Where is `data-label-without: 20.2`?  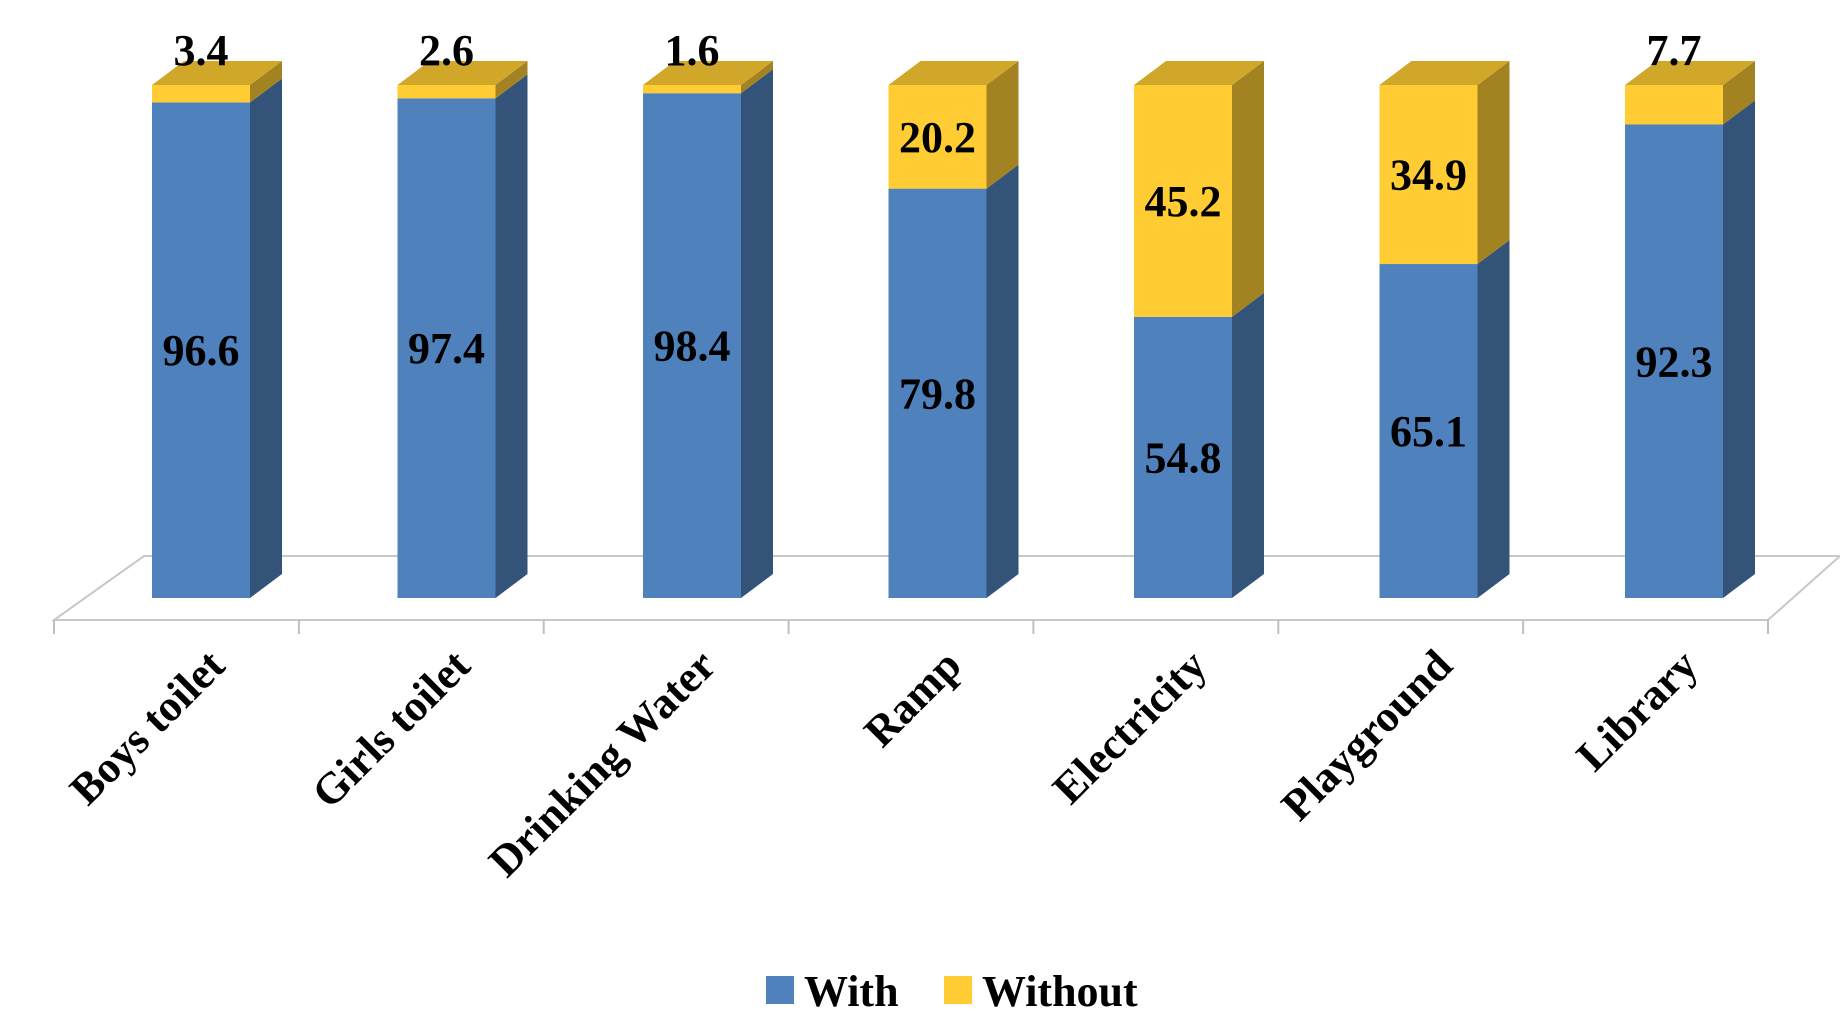 data-label-without: 20.2 is located at coordinates (937, 137).